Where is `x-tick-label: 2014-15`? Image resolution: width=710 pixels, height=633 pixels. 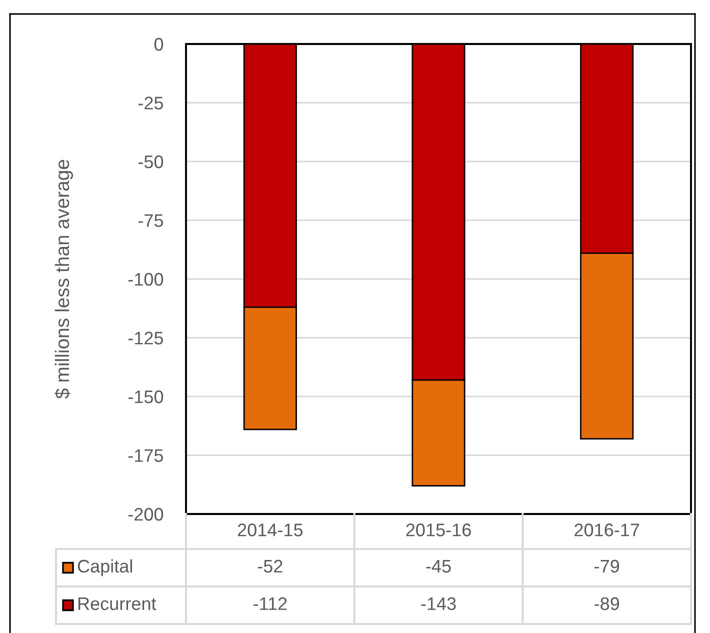
x-tick-label: 2014-15 is located at coordinates (270, 530).